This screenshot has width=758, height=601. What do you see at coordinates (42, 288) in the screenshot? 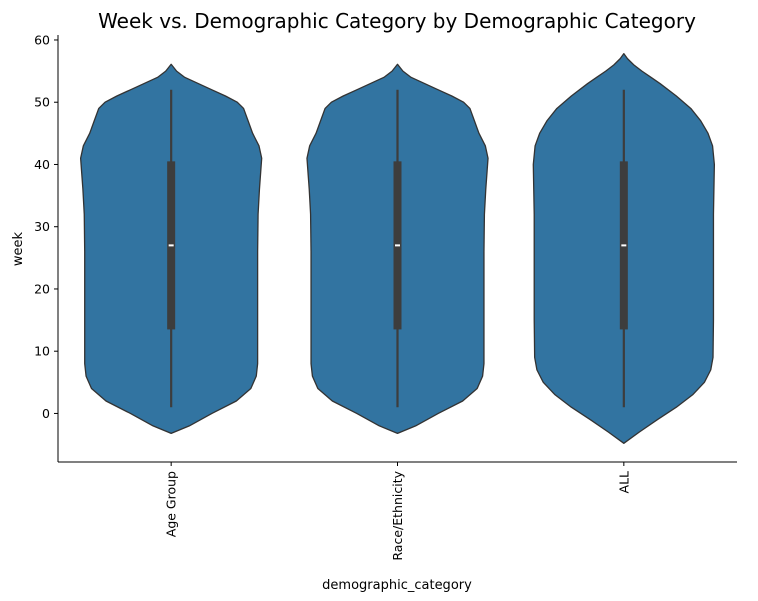
I see `y-tick-label: 20` at bounding box center [42, 288].